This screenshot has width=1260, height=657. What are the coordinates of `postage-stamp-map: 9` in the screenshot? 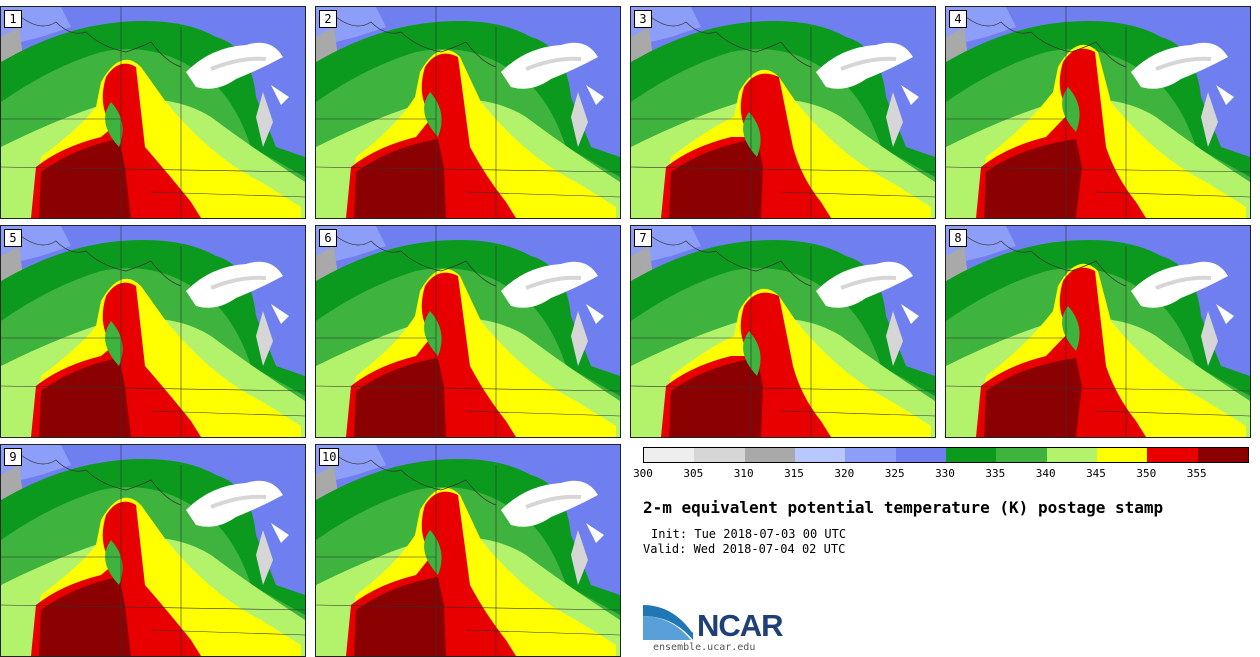 It's located at (153, 550).